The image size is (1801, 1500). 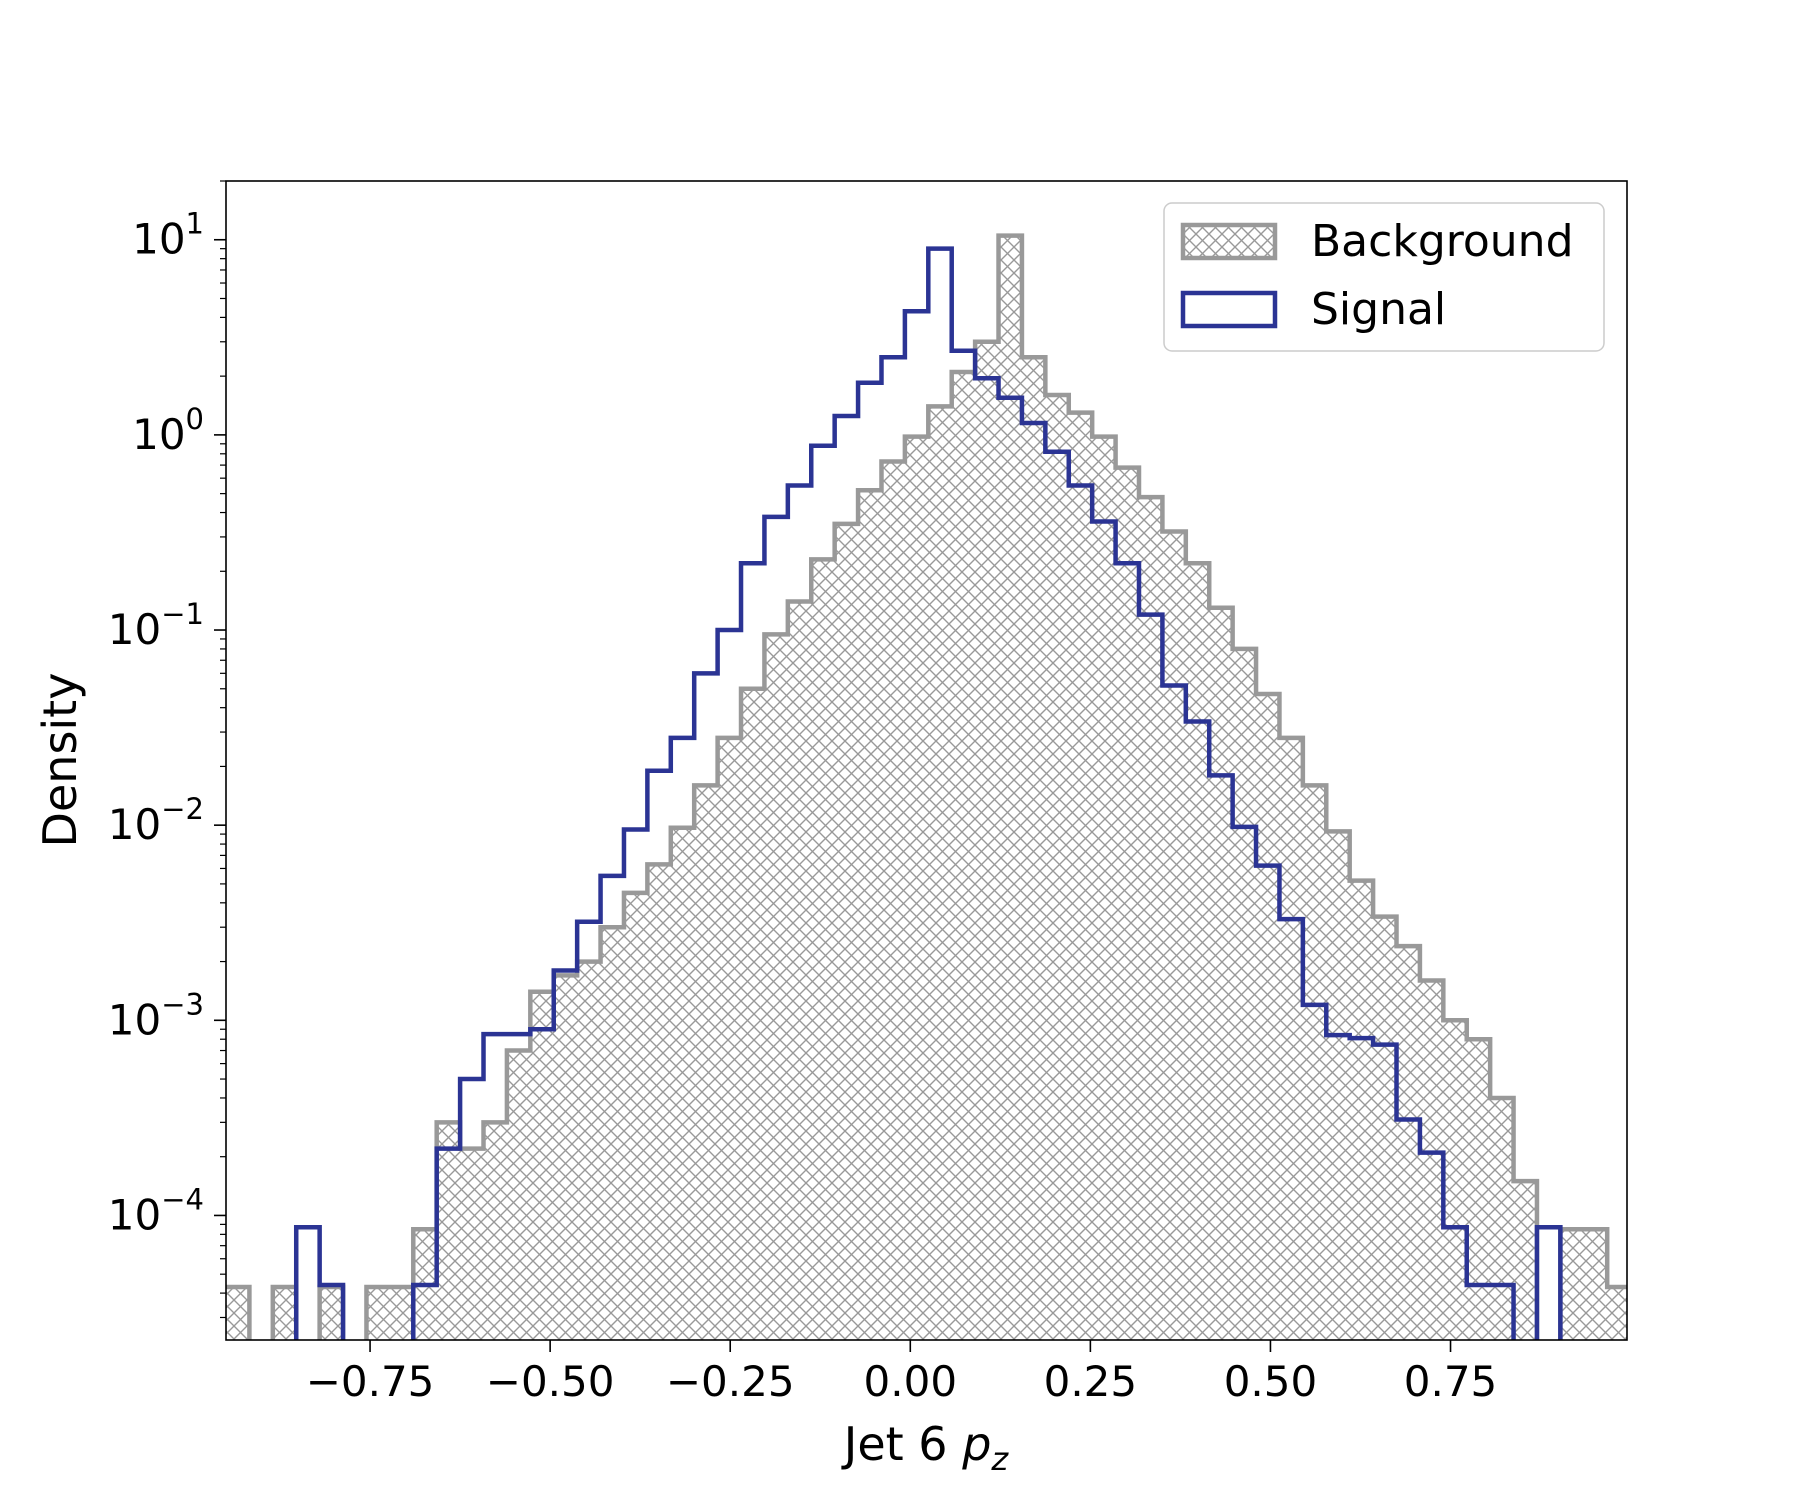 What do you see at coordinates (925, 1447) in the screenshot?
I see `x-axis-label: Jet 6 pz` at bounding box center [925, 1447].